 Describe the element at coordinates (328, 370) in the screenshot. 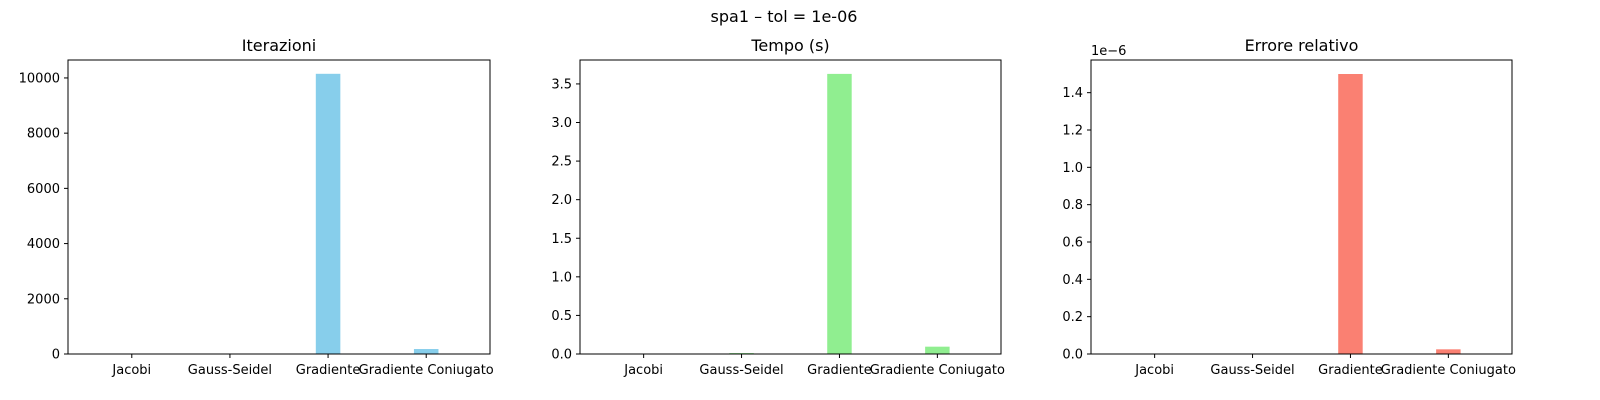

I see `x-tick-label-iterazioni-3: Gradiente` at that location.